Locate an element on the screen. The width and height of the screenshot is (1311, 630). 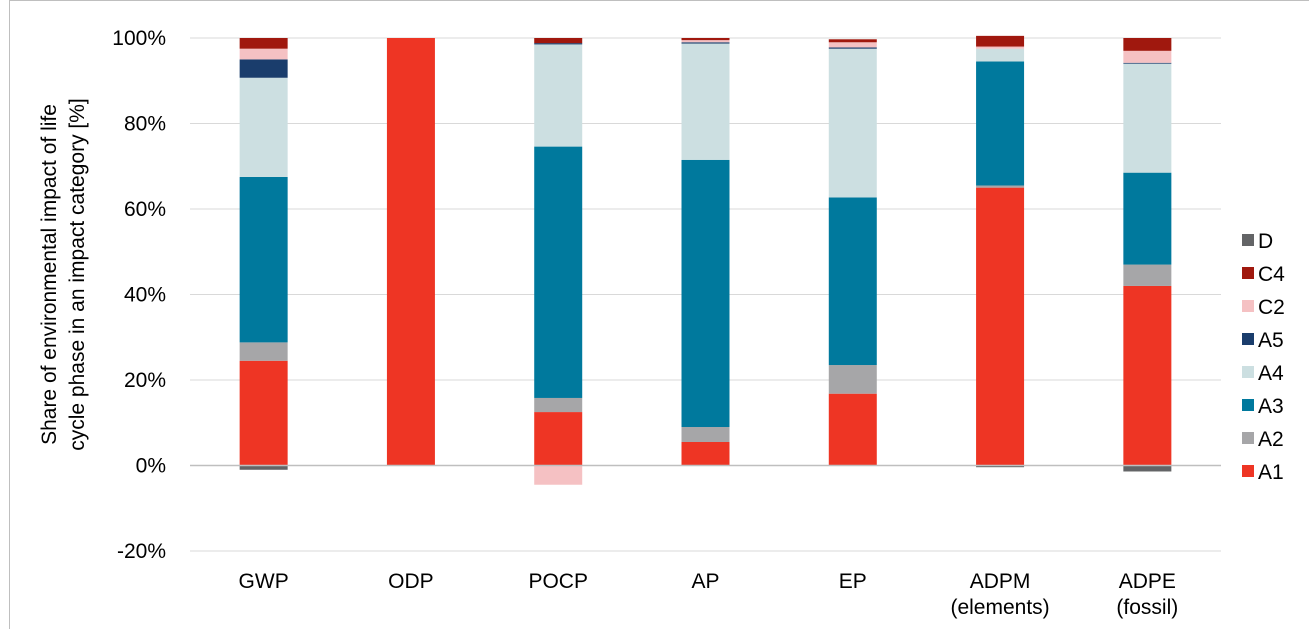
y-tick-label: 100% is located at coordinates (139, 38).